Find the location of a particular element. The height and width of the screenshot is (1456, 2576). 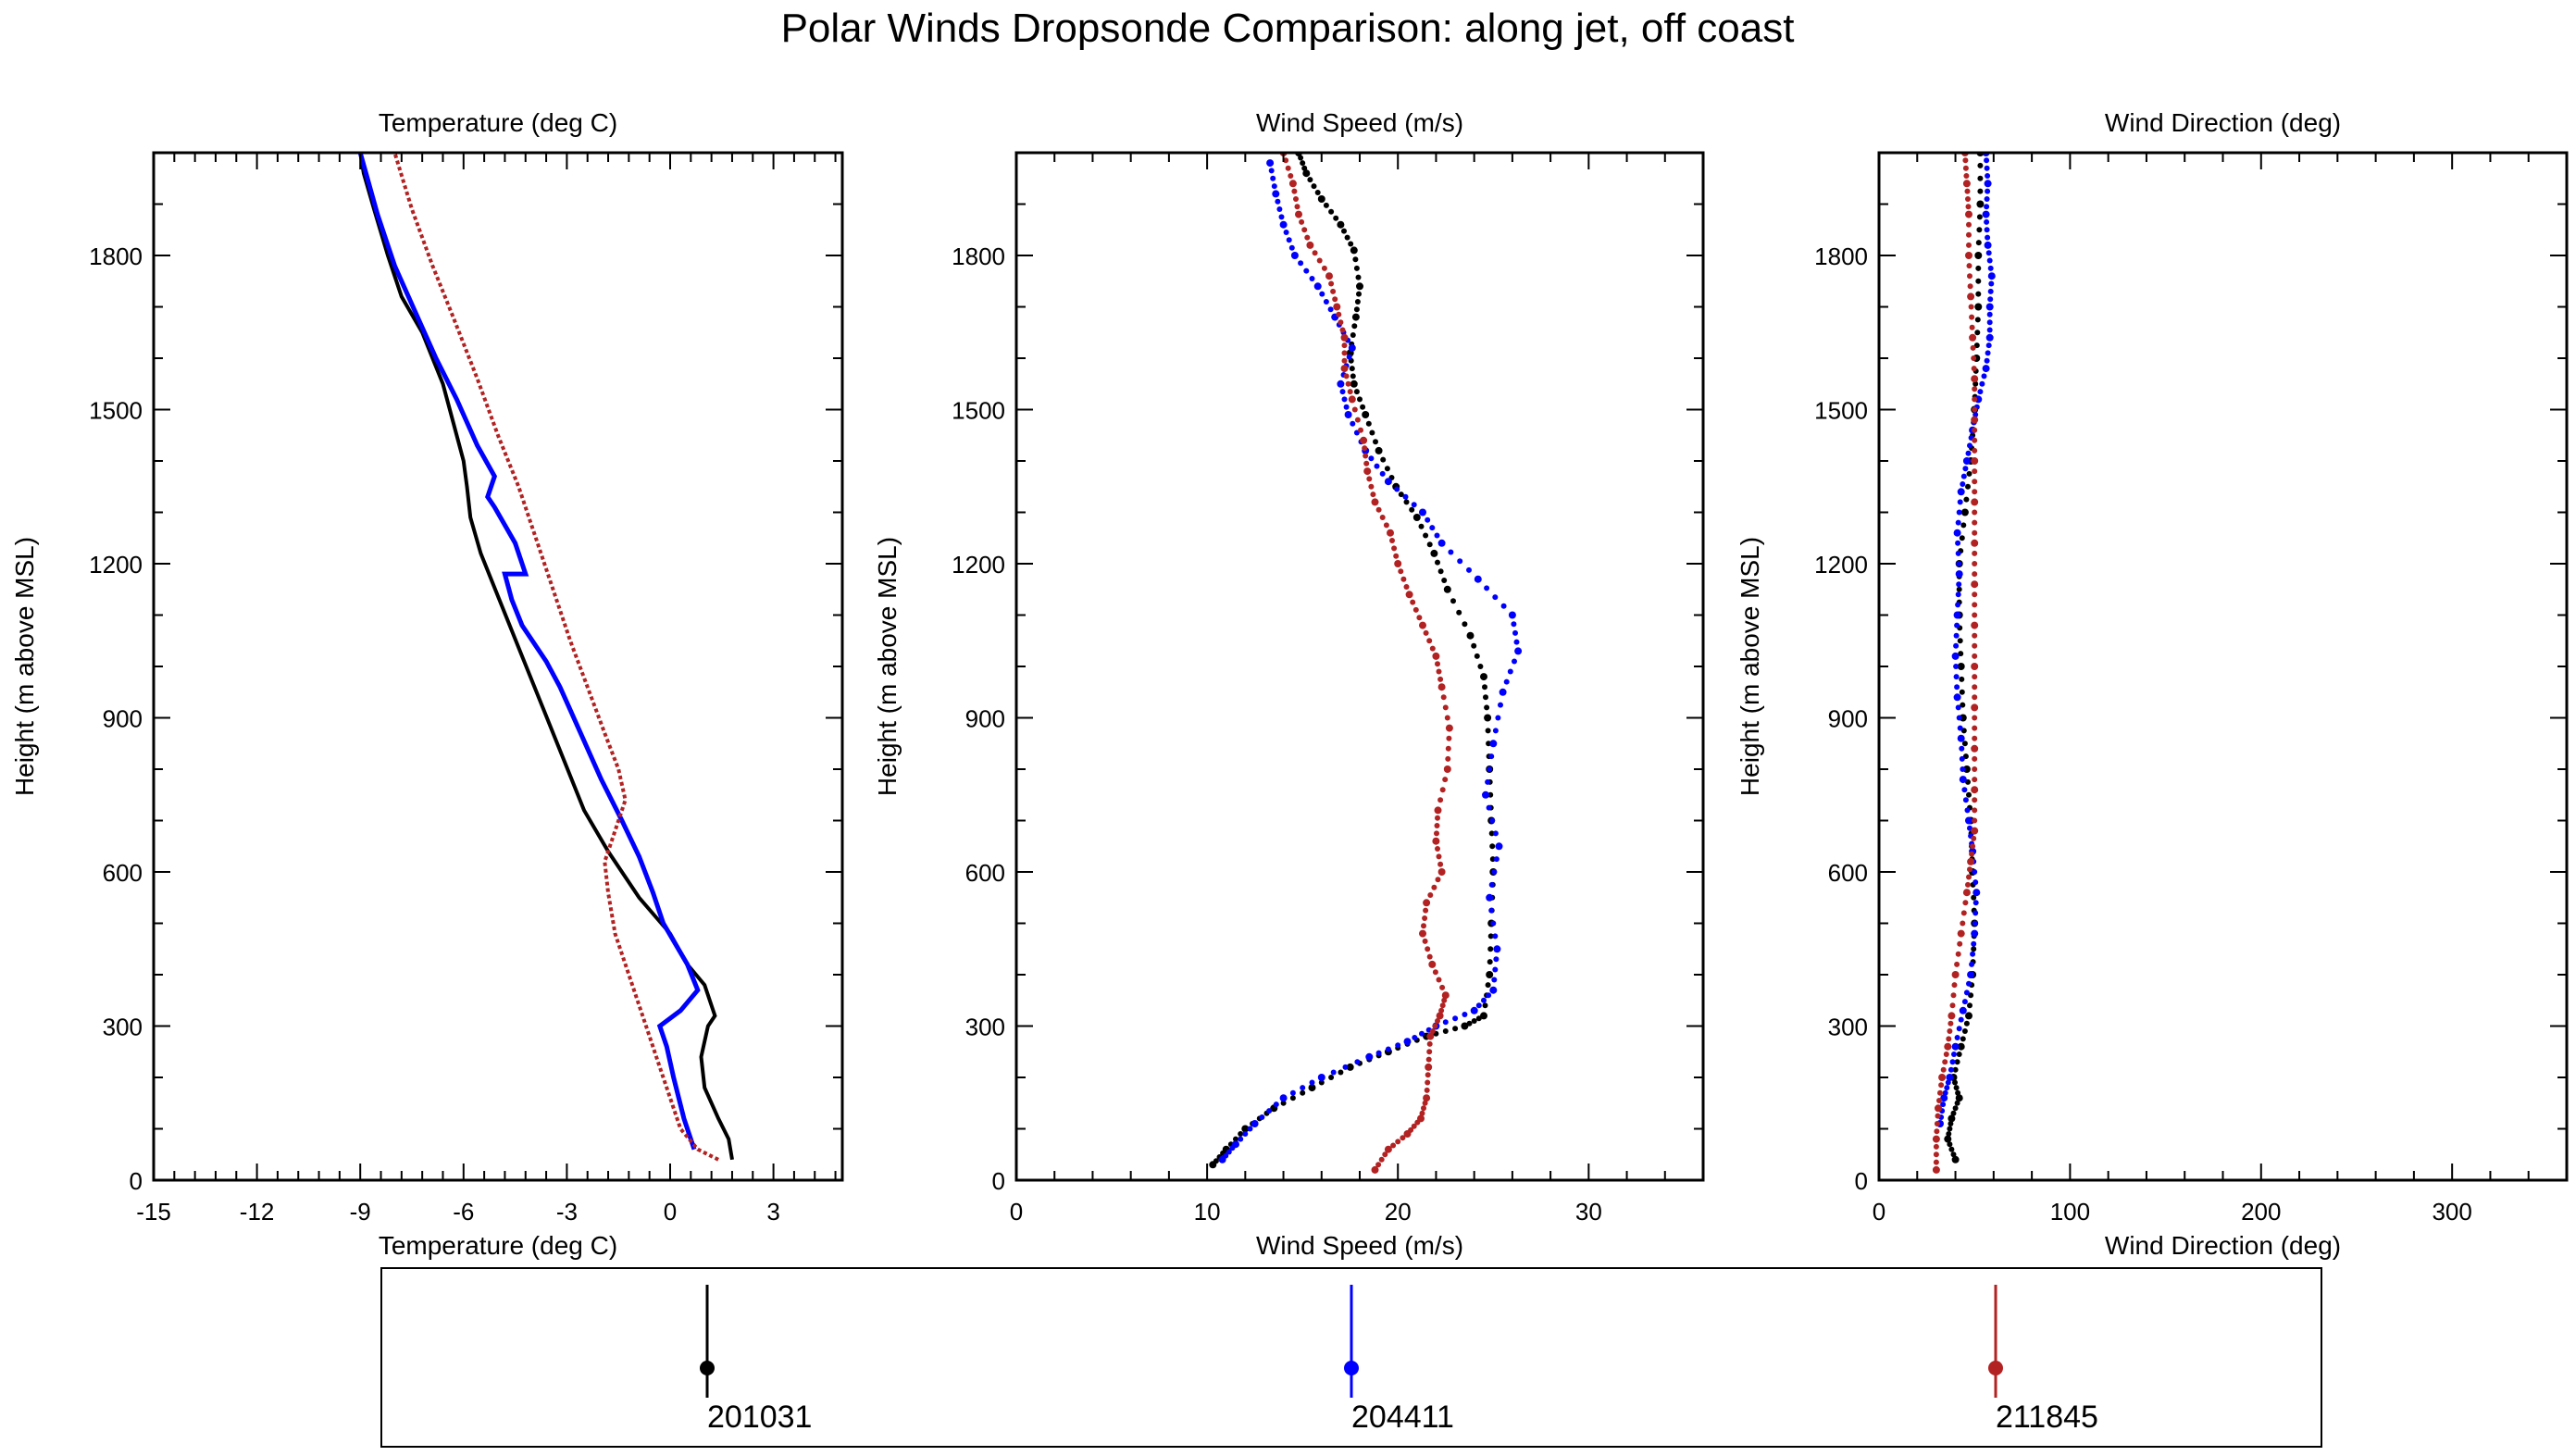

series-204411-points is located at coordinates (1370, 661).